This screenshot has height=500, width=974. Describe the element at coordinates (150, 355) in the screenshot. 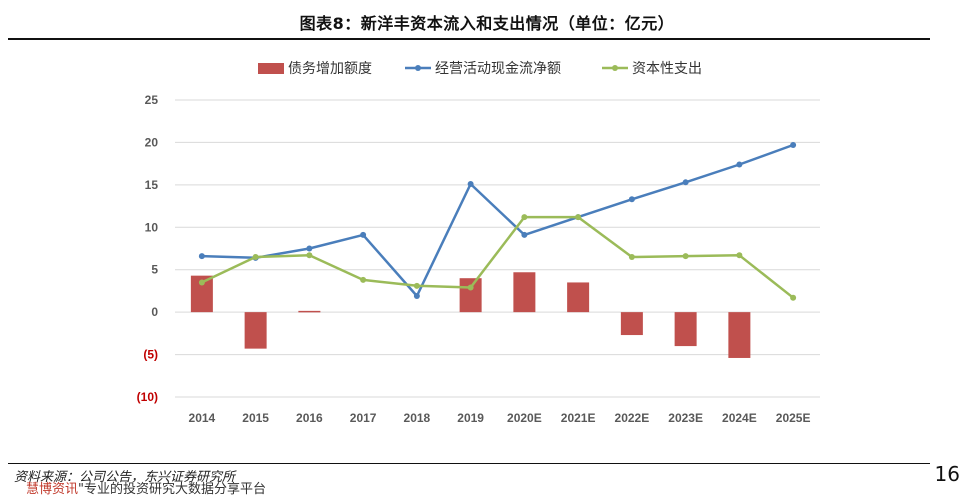

I see `y-tick-label: (5)` at that location.